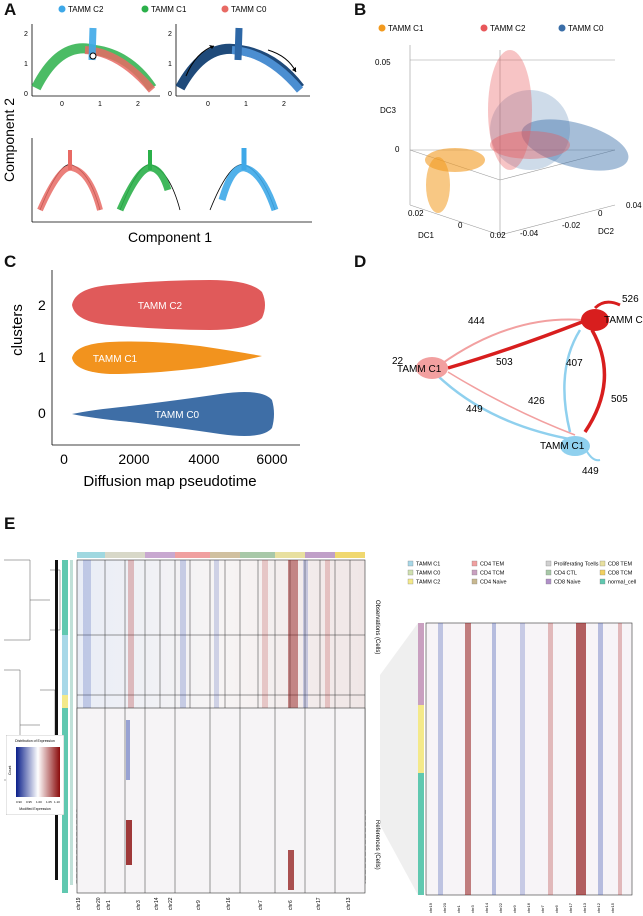 The width and height of the screenshot is (643, 916). Describe the element at coordinates (377, 845) in the screenshot. I see `references-label: References (Cells)` at that location.